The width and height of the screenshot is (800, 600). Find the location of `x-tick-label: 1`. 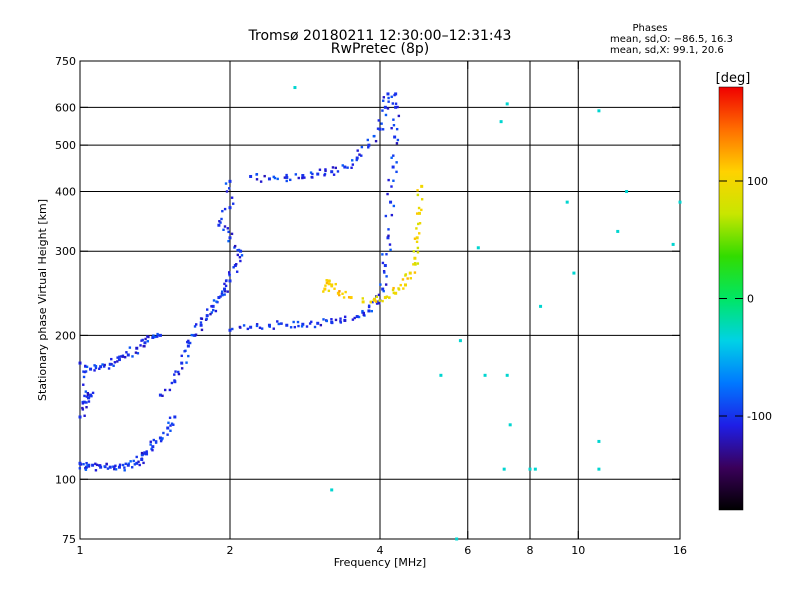

x-tick-label: 1 is located at coordinates (80, 550).